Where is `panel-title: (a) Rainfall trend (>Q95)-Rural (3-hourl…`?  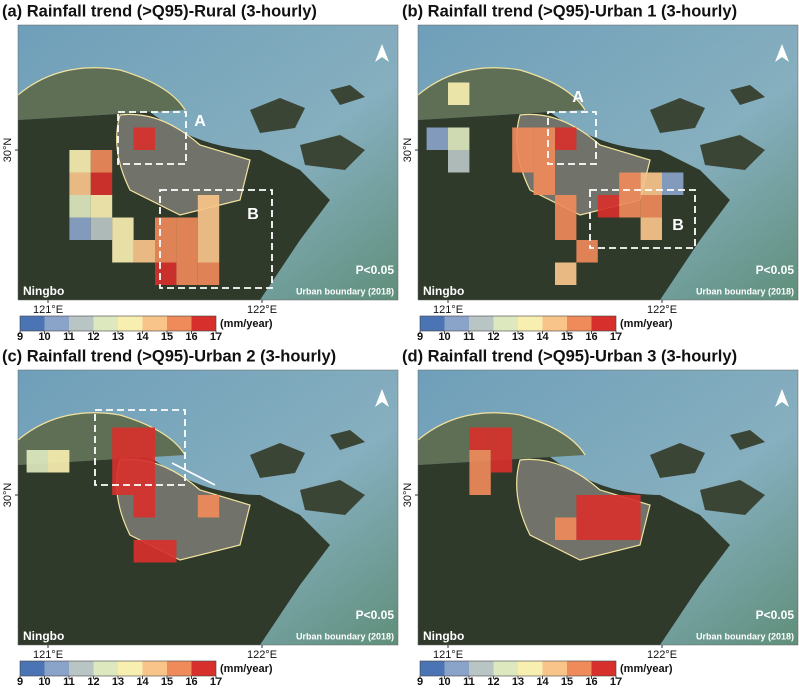
panel-title: (a) Rainfall trend (>Q95)-Rural (3-hourl… is located at coordinates (159, 11).